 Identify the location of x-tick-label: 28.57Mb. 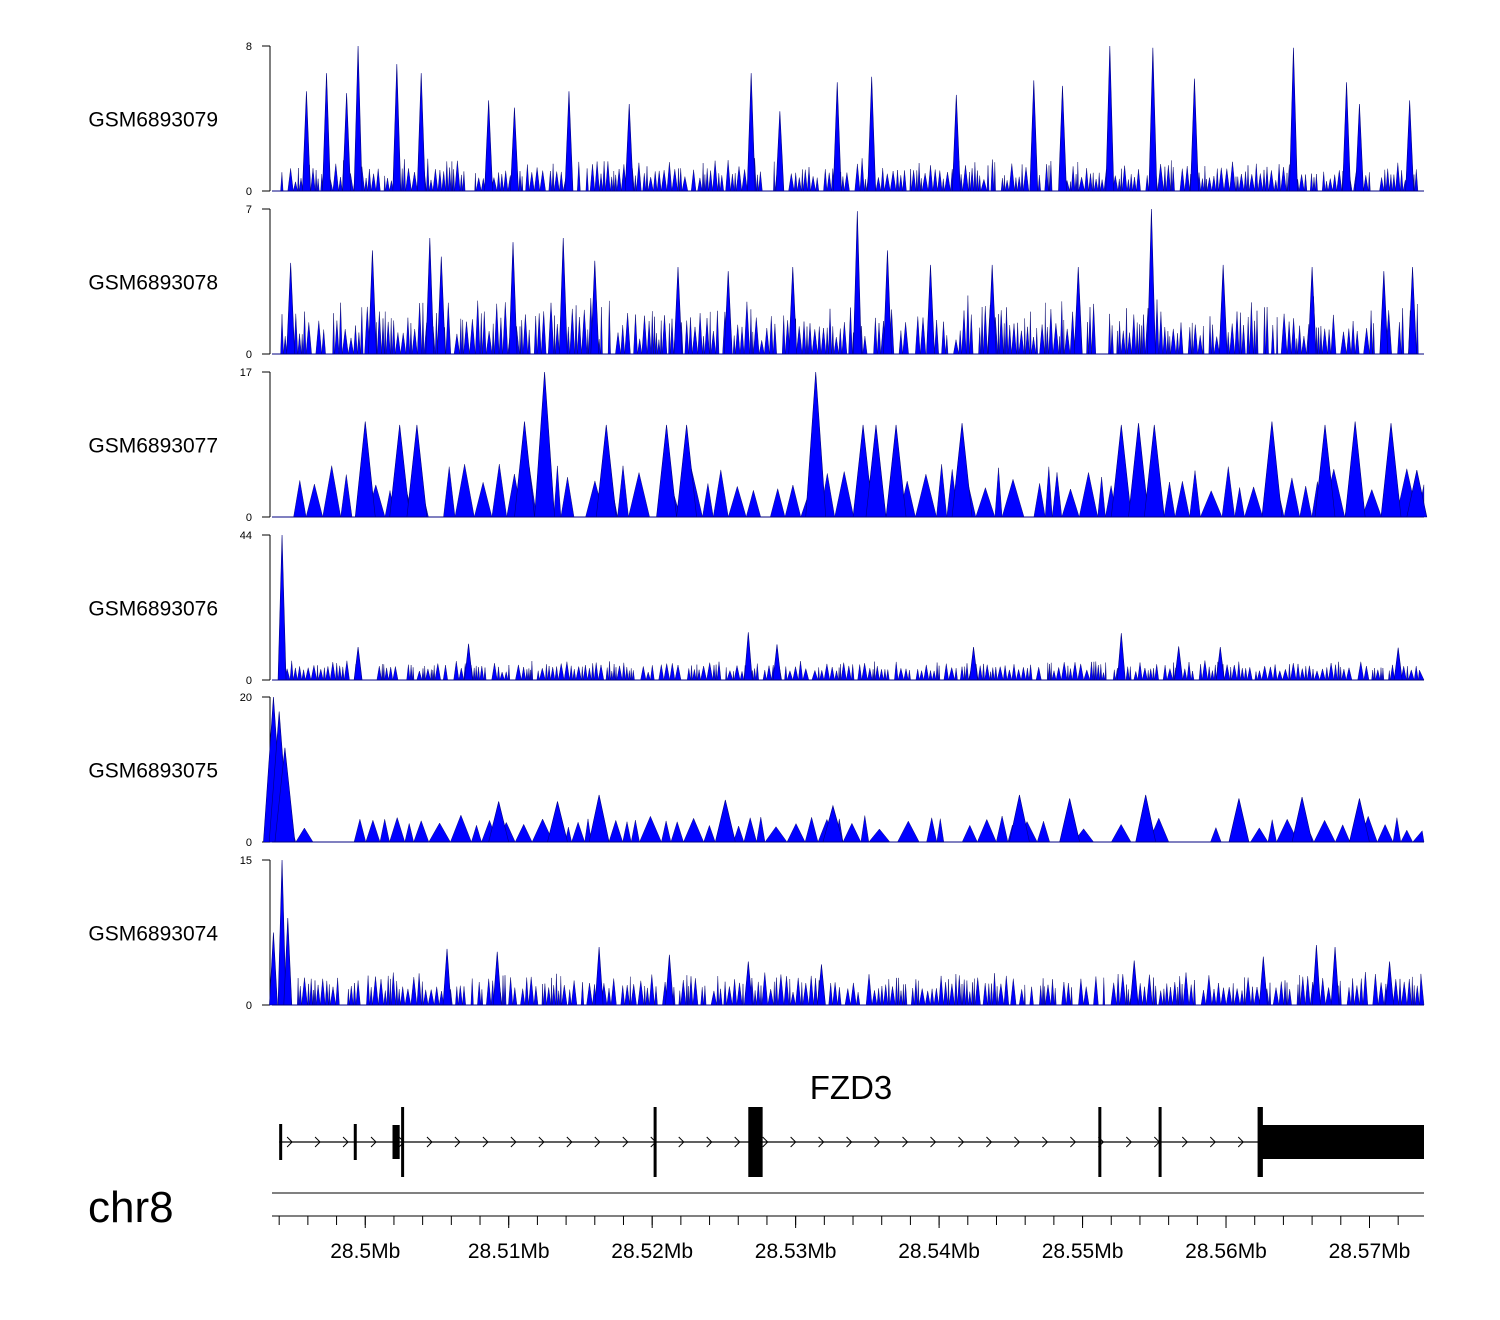
(1370, 1251).